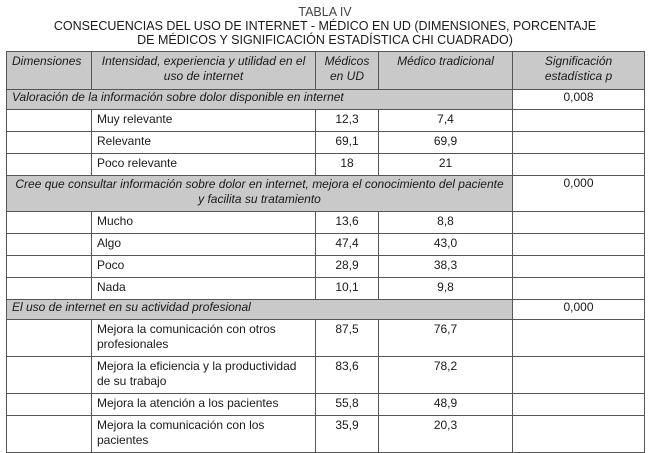 This screenshot has width=650, height=453. I want to click on value-tradicional: 20,3, so click(445, 434).